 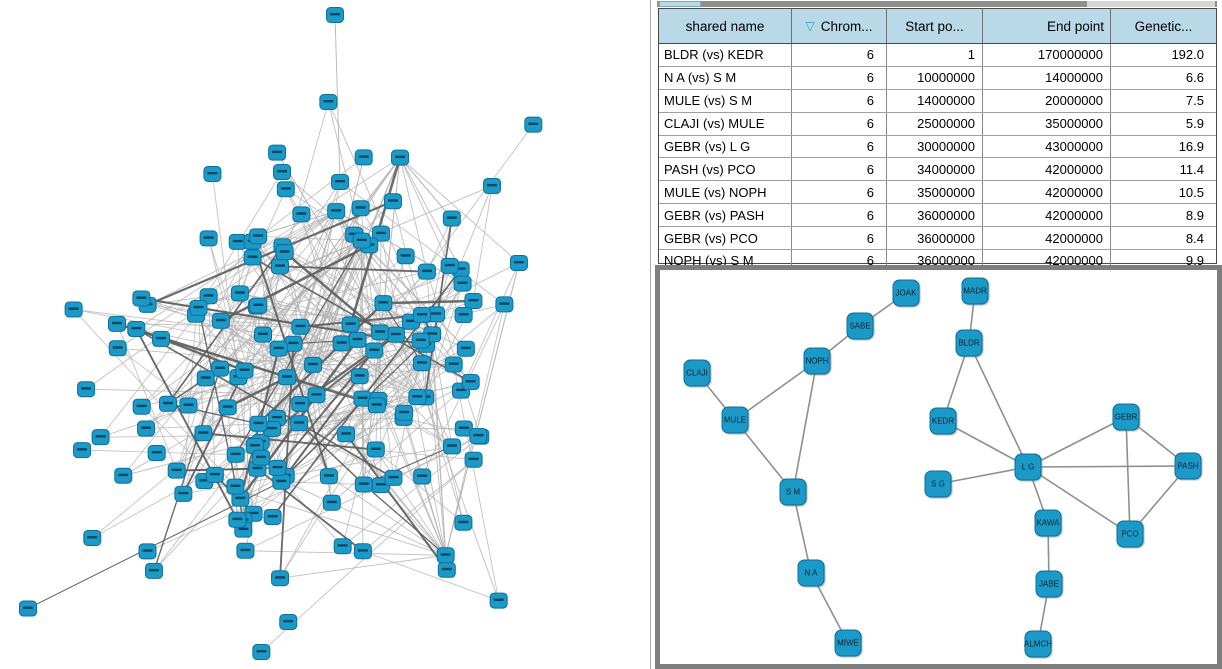 What do you see at coordinates (811, 573) in the screenshot?
I see `node-N-A: N A` at bounding box center [811, 573].